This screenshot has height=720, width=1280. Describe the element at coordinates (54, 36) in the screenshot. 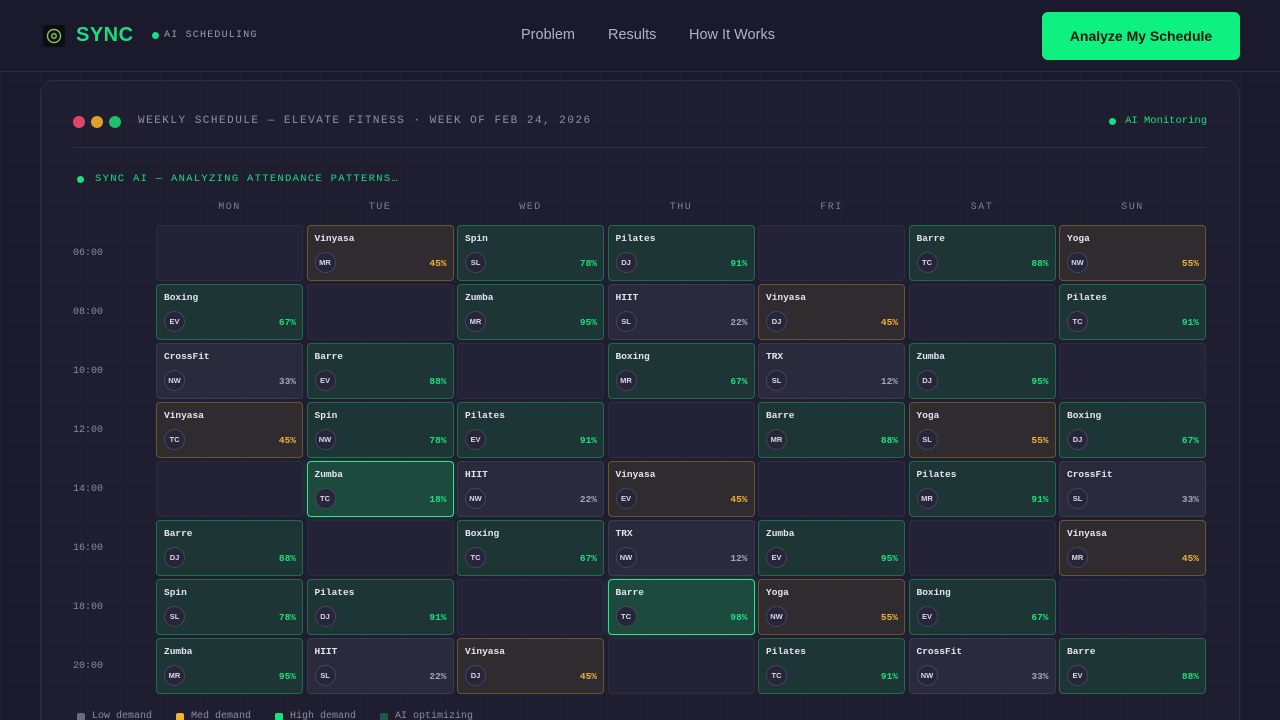

I see `brand-logo-icon` at that location.